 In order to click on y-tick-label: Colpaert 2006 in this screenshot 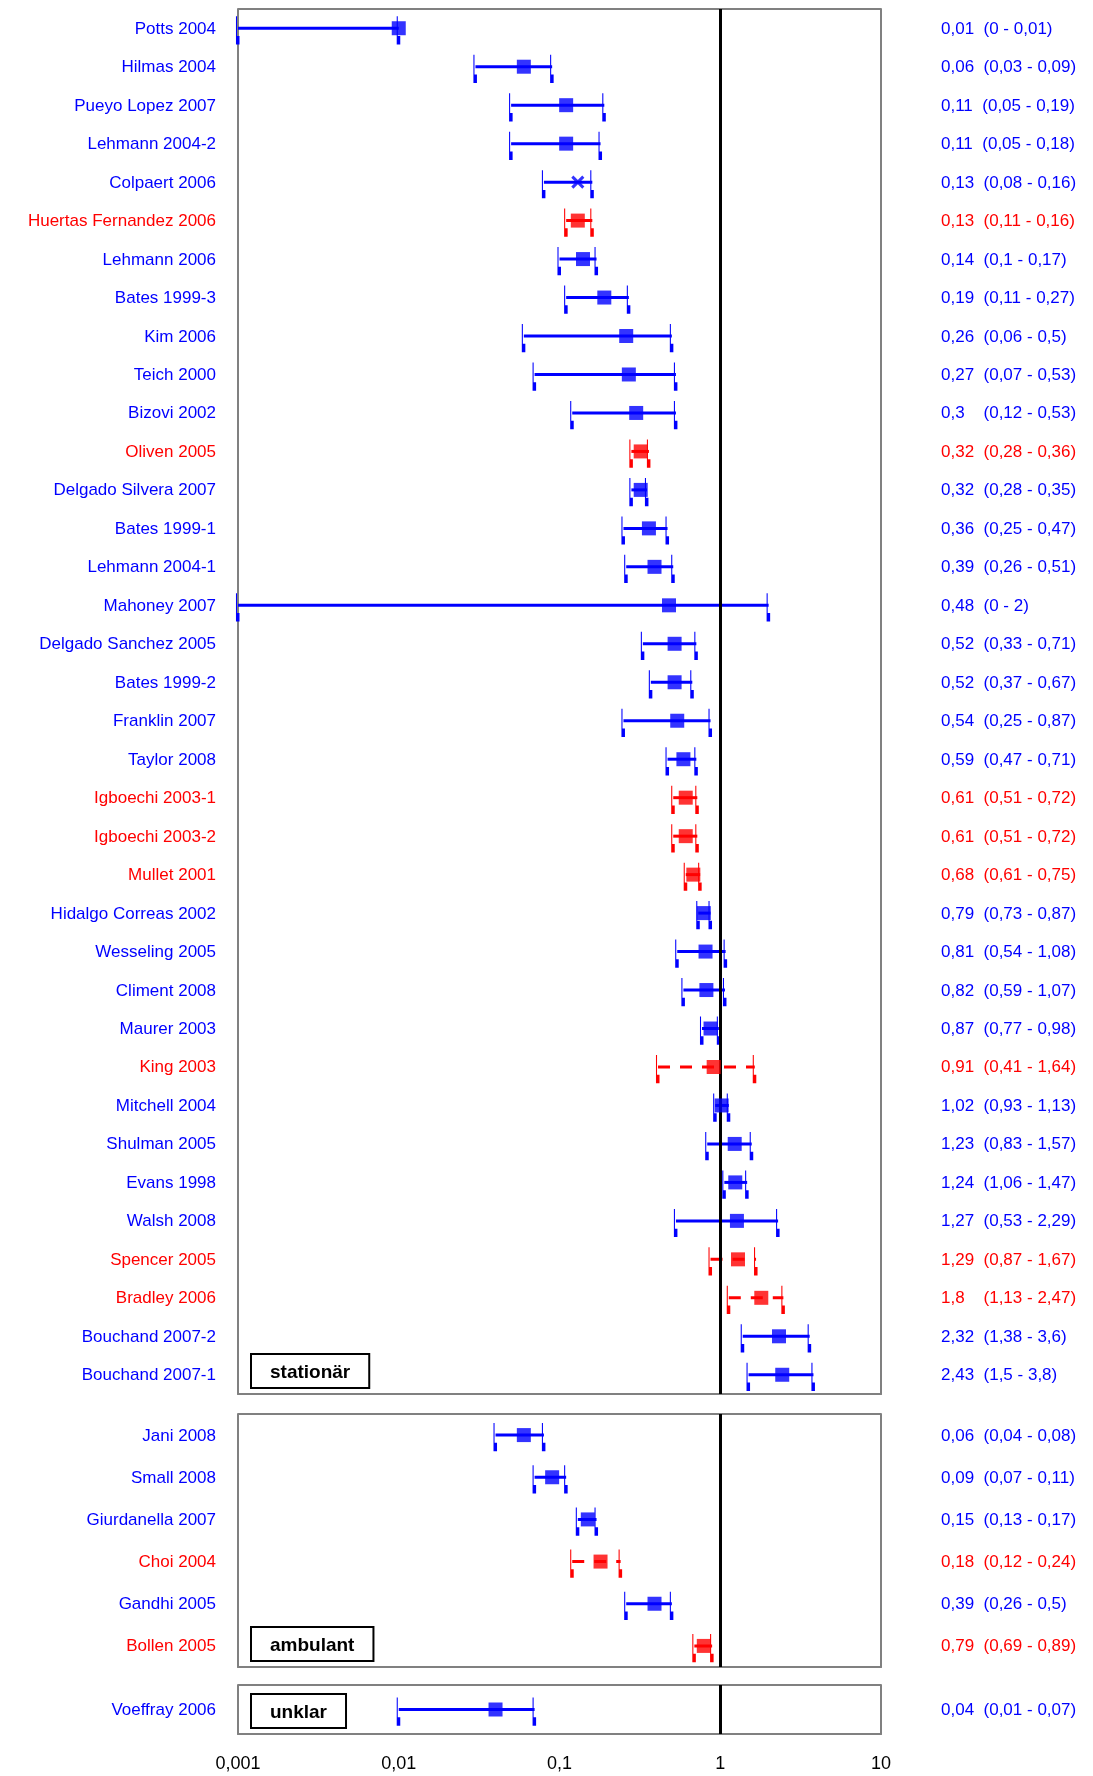, I will do `click(162, 182)`.